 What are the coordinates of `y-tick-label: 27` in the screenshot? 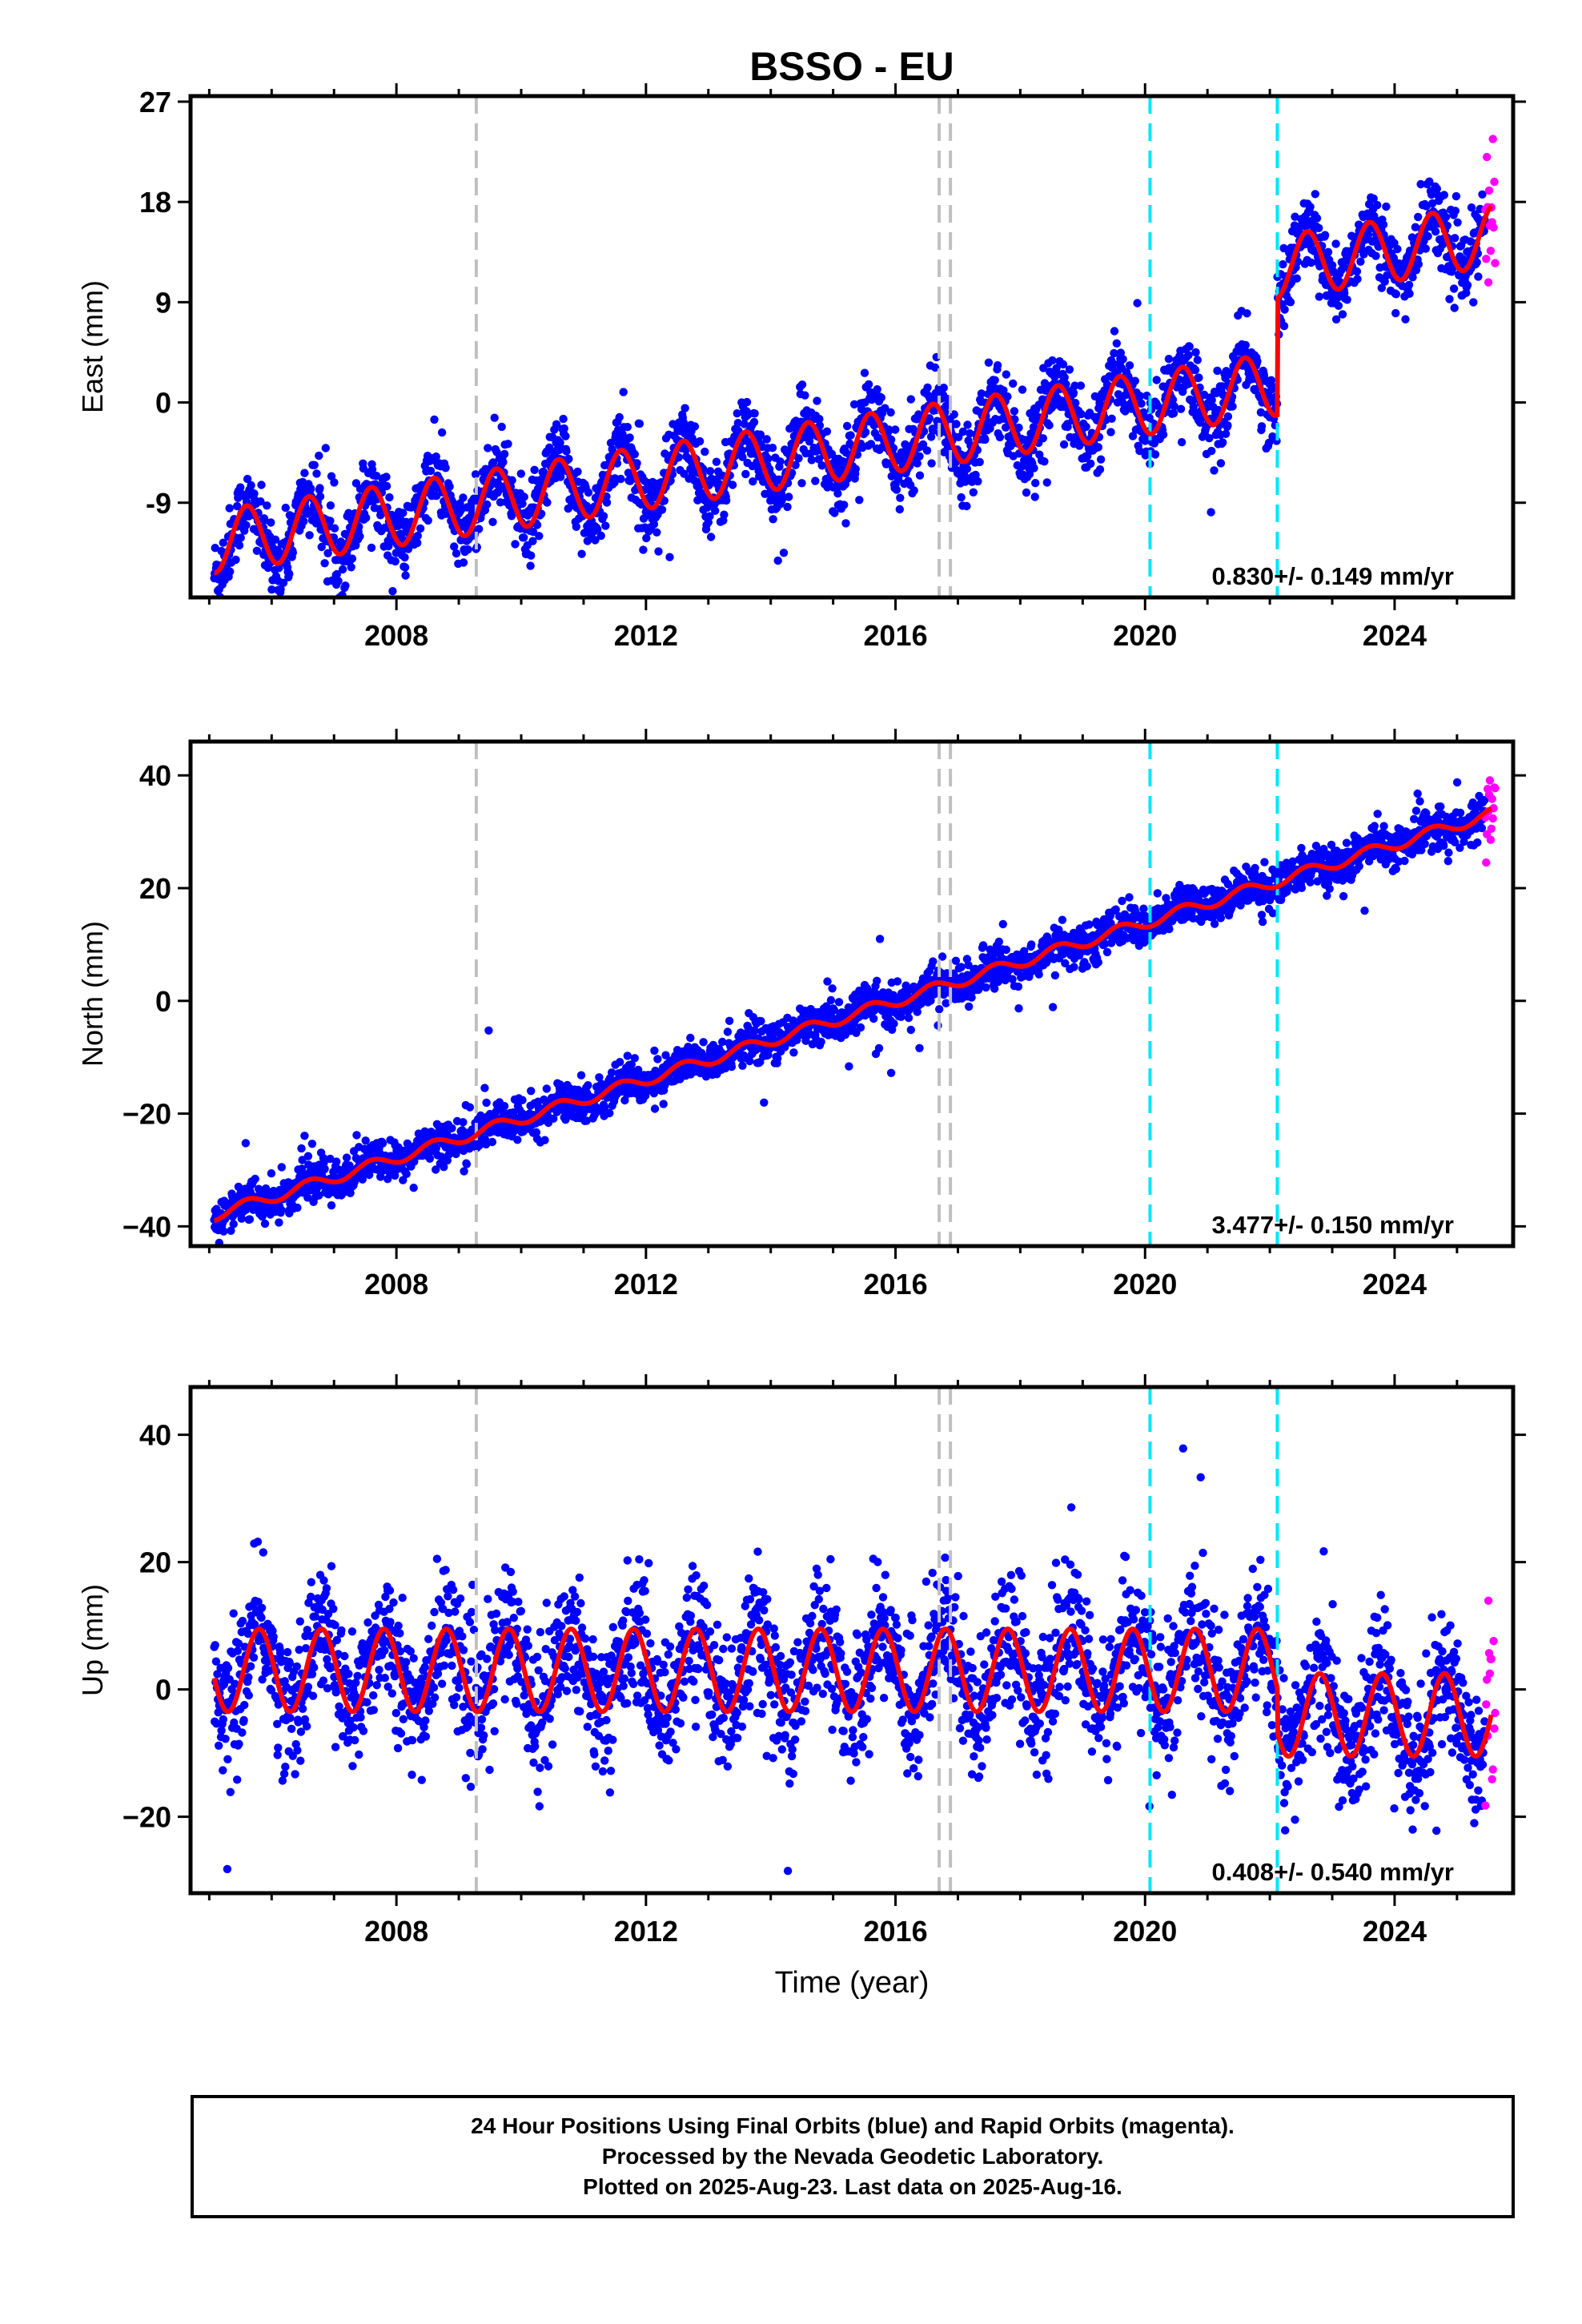 It's located at (155, 102).